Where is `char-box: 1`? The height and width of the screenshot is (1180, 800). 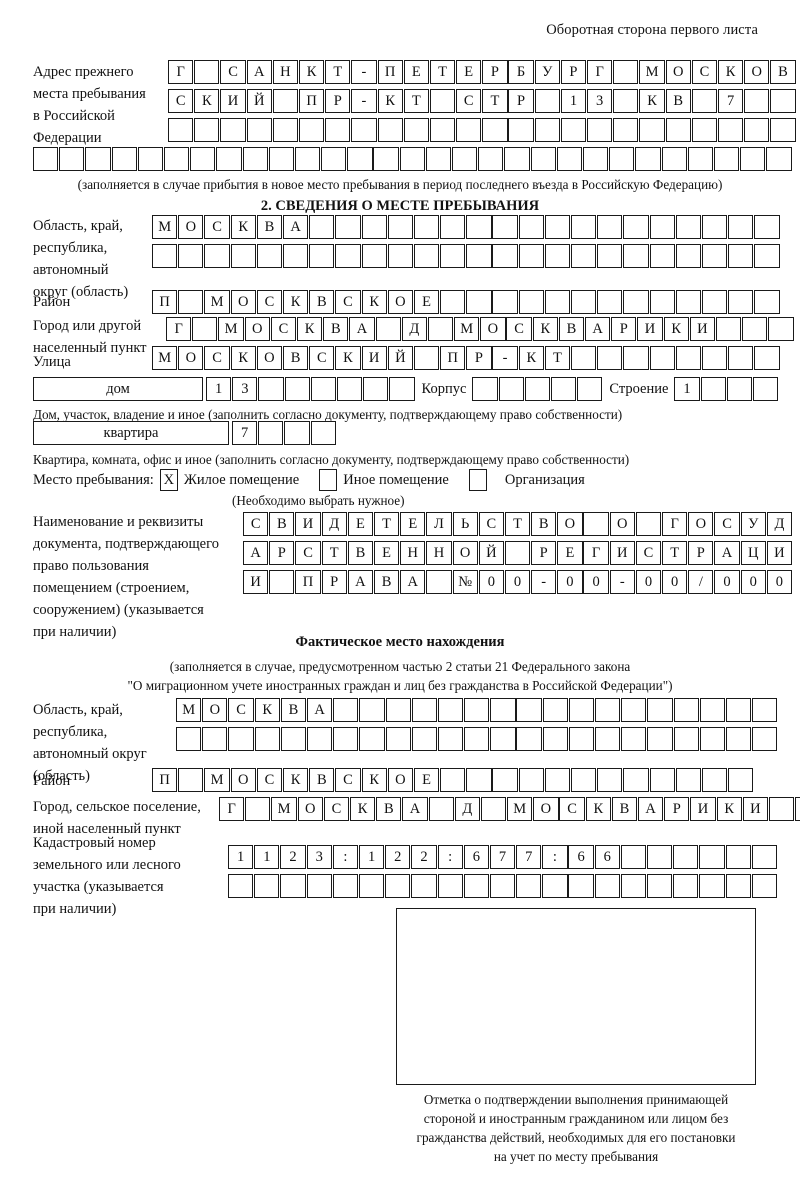 char-box: 1 is located at coordinates (267, 857).